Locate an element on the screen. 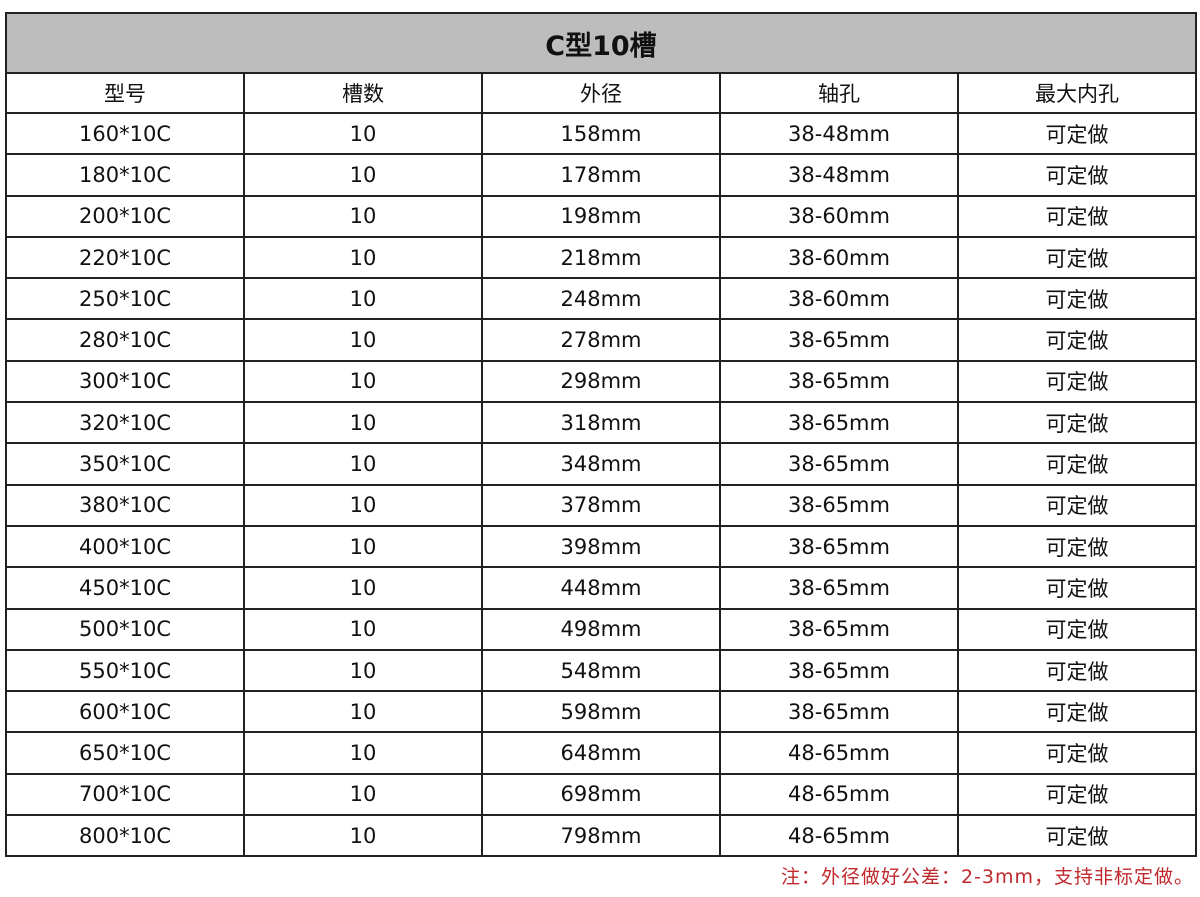 The image size is (1200, 897). table-row: 280*10C 10 278mm 38-65mm 可定做 is located at coordinates (601, 340).